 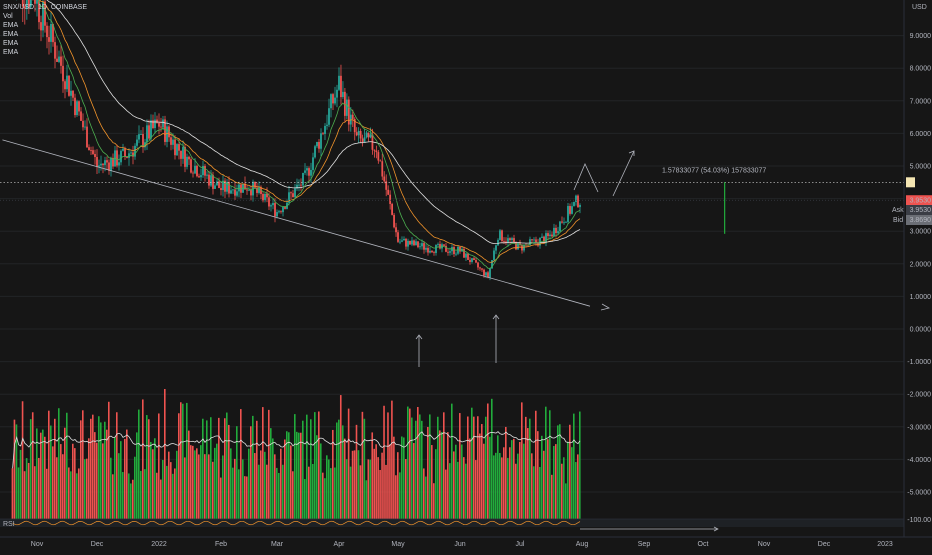 I want to click on ask-label: Ask, so click(x=898, y=210).